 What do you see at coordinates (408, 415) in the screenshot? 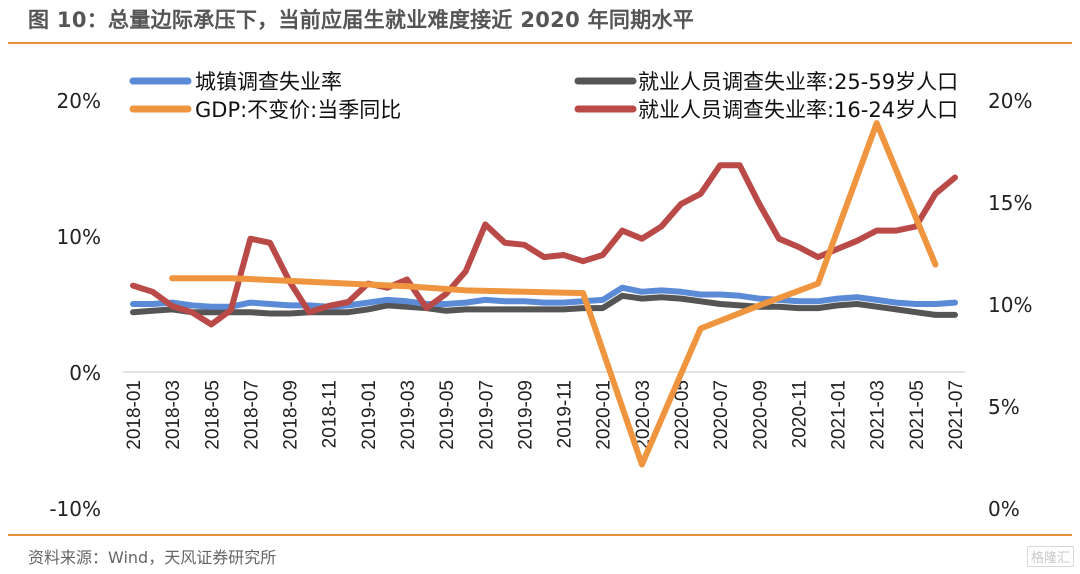
I see `x-tick-label: 2019-03` at bounding box center [408, 415].